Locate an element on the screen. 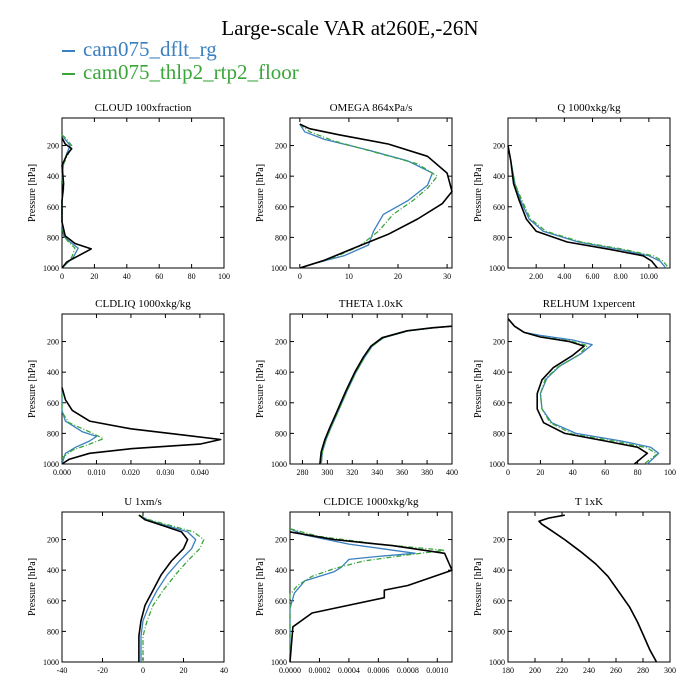 The width and height of the screenshot is (700, 700). x-tick-label: 240 is located at coordinates (589, 670).